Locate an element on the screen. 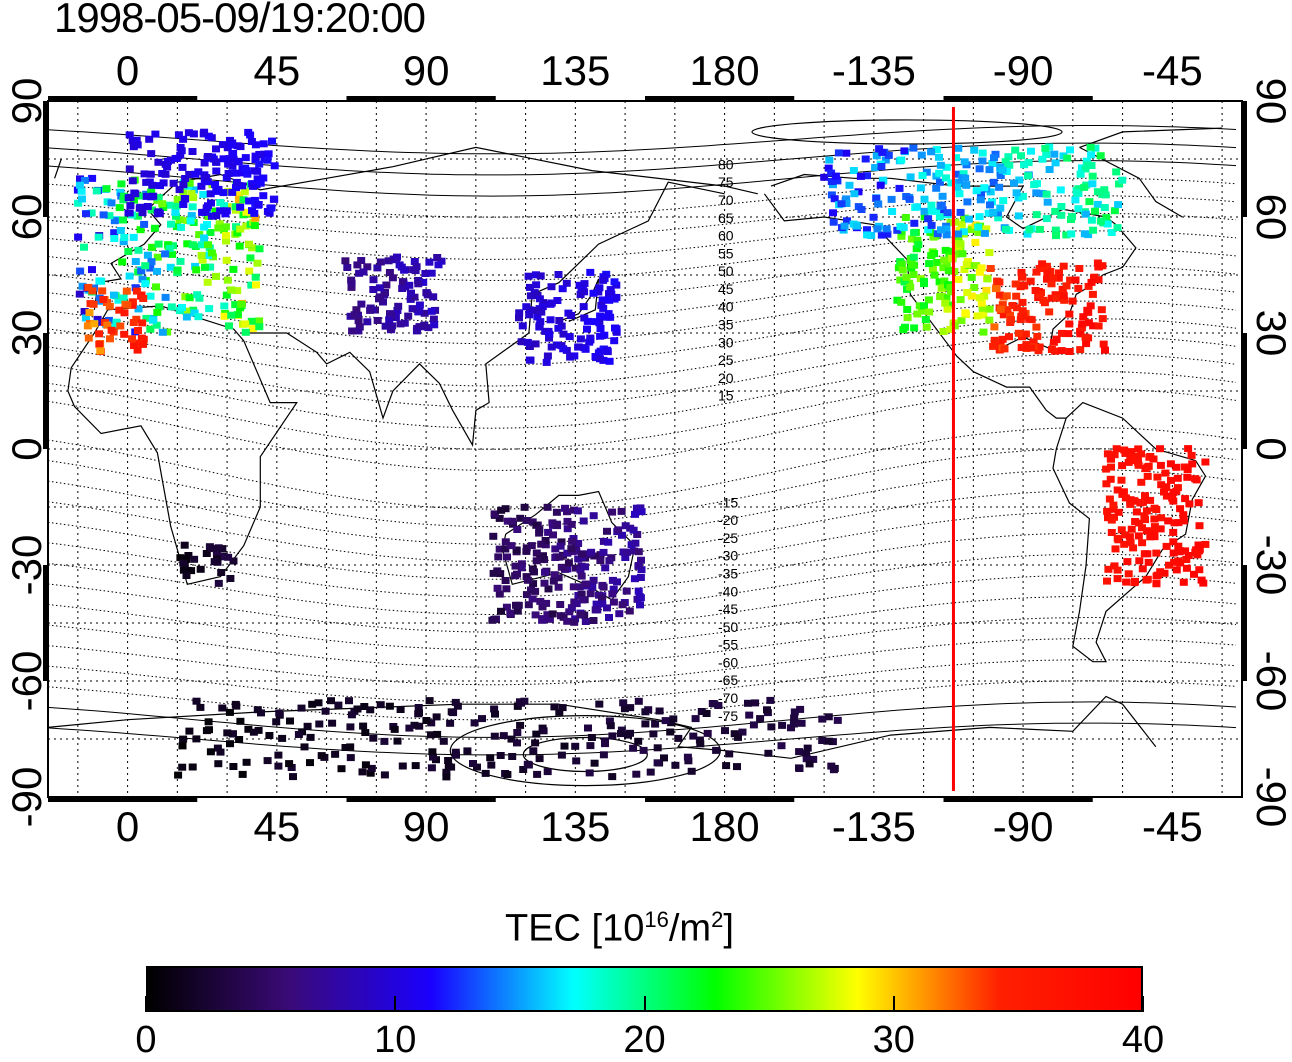 This screenshot has height=1062, width=1292. contour-label: 60 is located at coordinates (726, 236).